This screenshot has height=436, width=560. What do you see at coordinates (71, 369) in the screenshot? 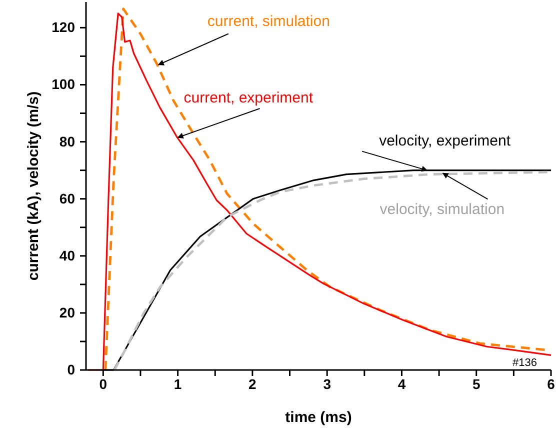
I see `y-tick-label: 0` at bounding box center [71, 369].